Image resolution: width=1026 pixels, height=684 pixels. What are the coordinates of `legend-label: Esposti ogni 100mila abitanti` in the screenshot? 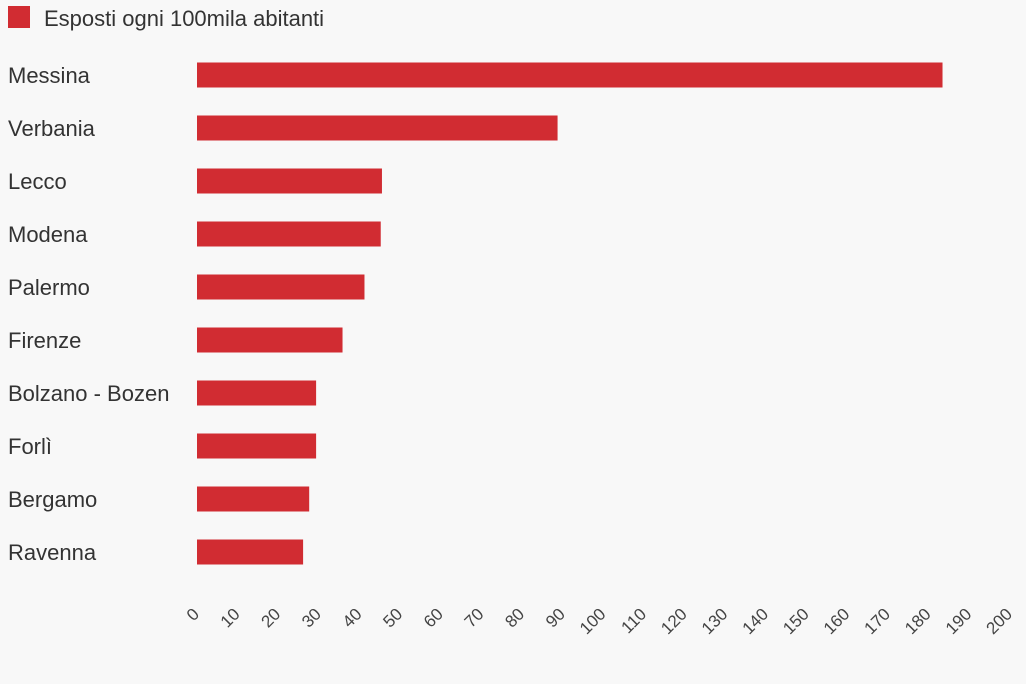 It's located at (184, 18).